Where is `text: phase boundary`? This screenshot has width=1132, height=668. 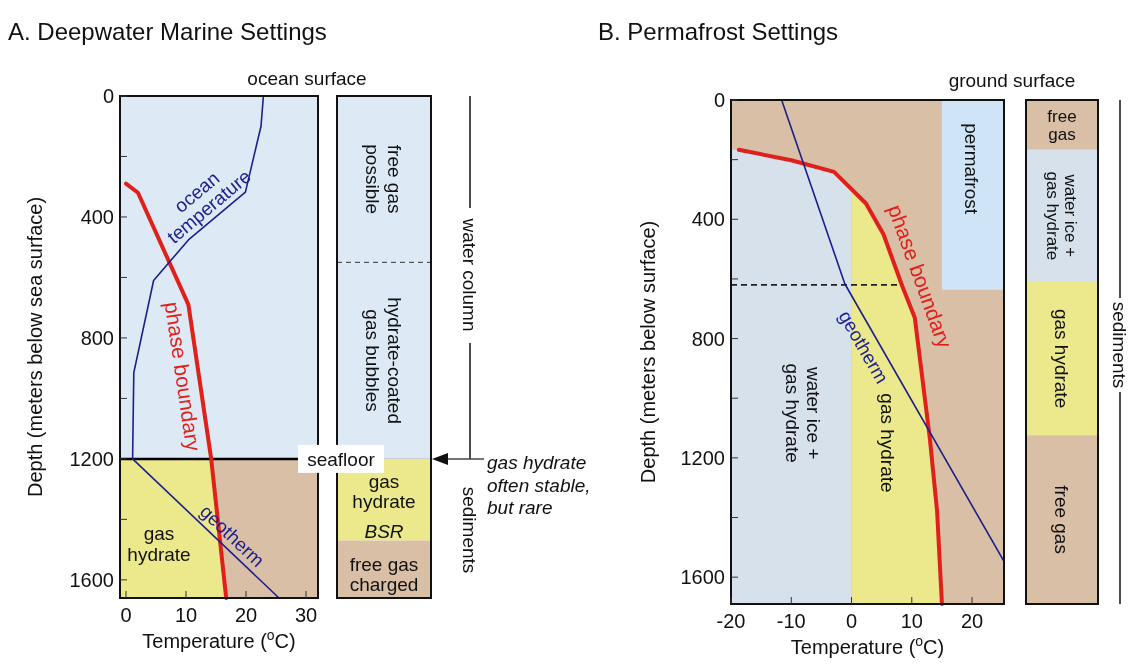
text: phase boundary is located at coordinates (183, 377).